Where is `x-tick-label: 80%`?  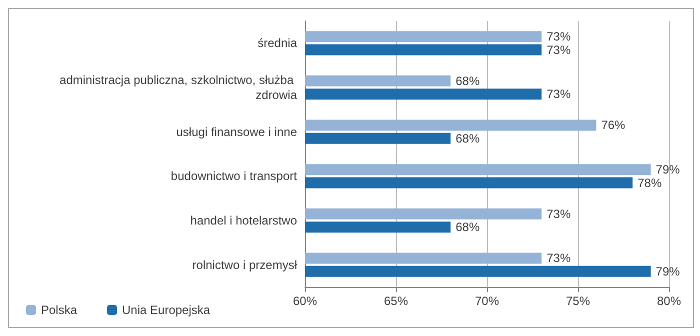 x-tick-label: 80% is located at coordinates (669, 301).